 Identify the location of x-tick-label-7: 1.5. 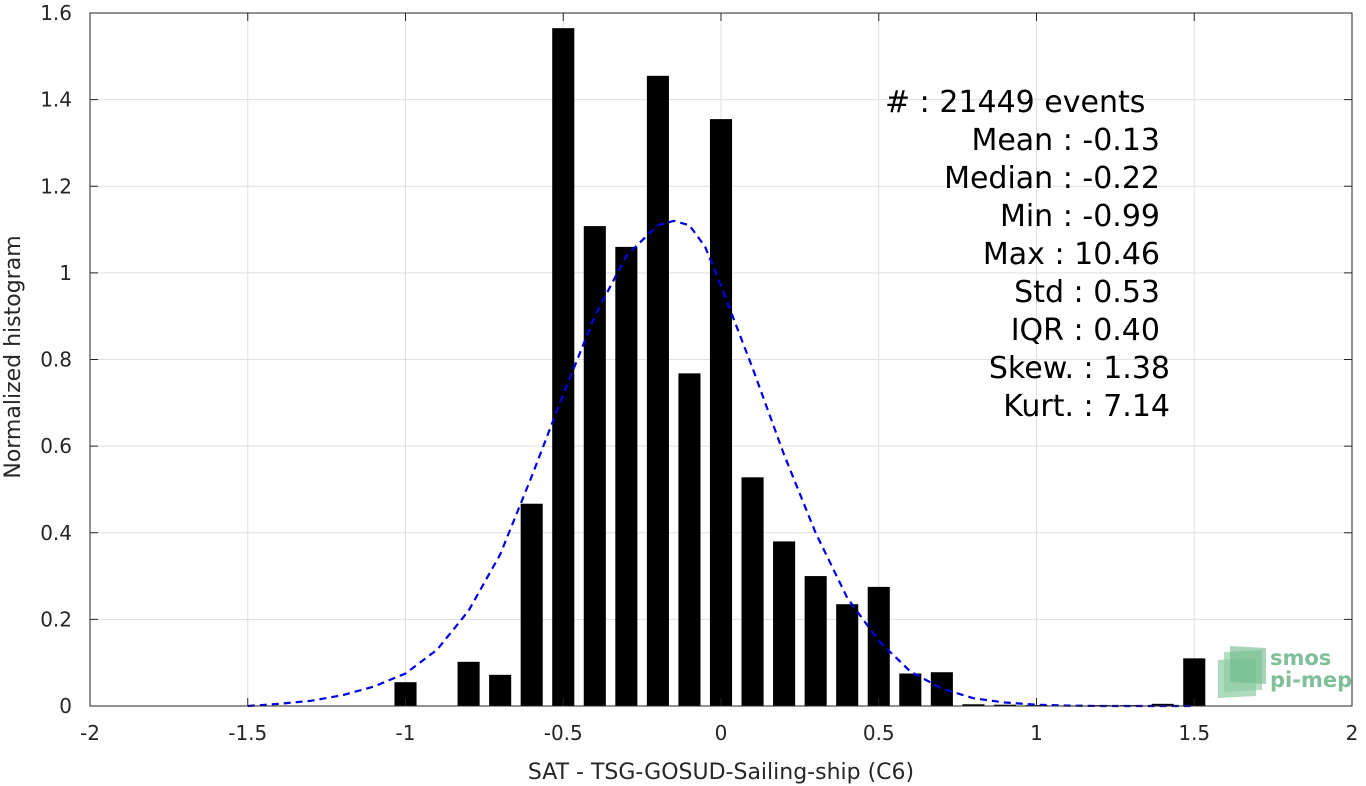
(1194, 733).